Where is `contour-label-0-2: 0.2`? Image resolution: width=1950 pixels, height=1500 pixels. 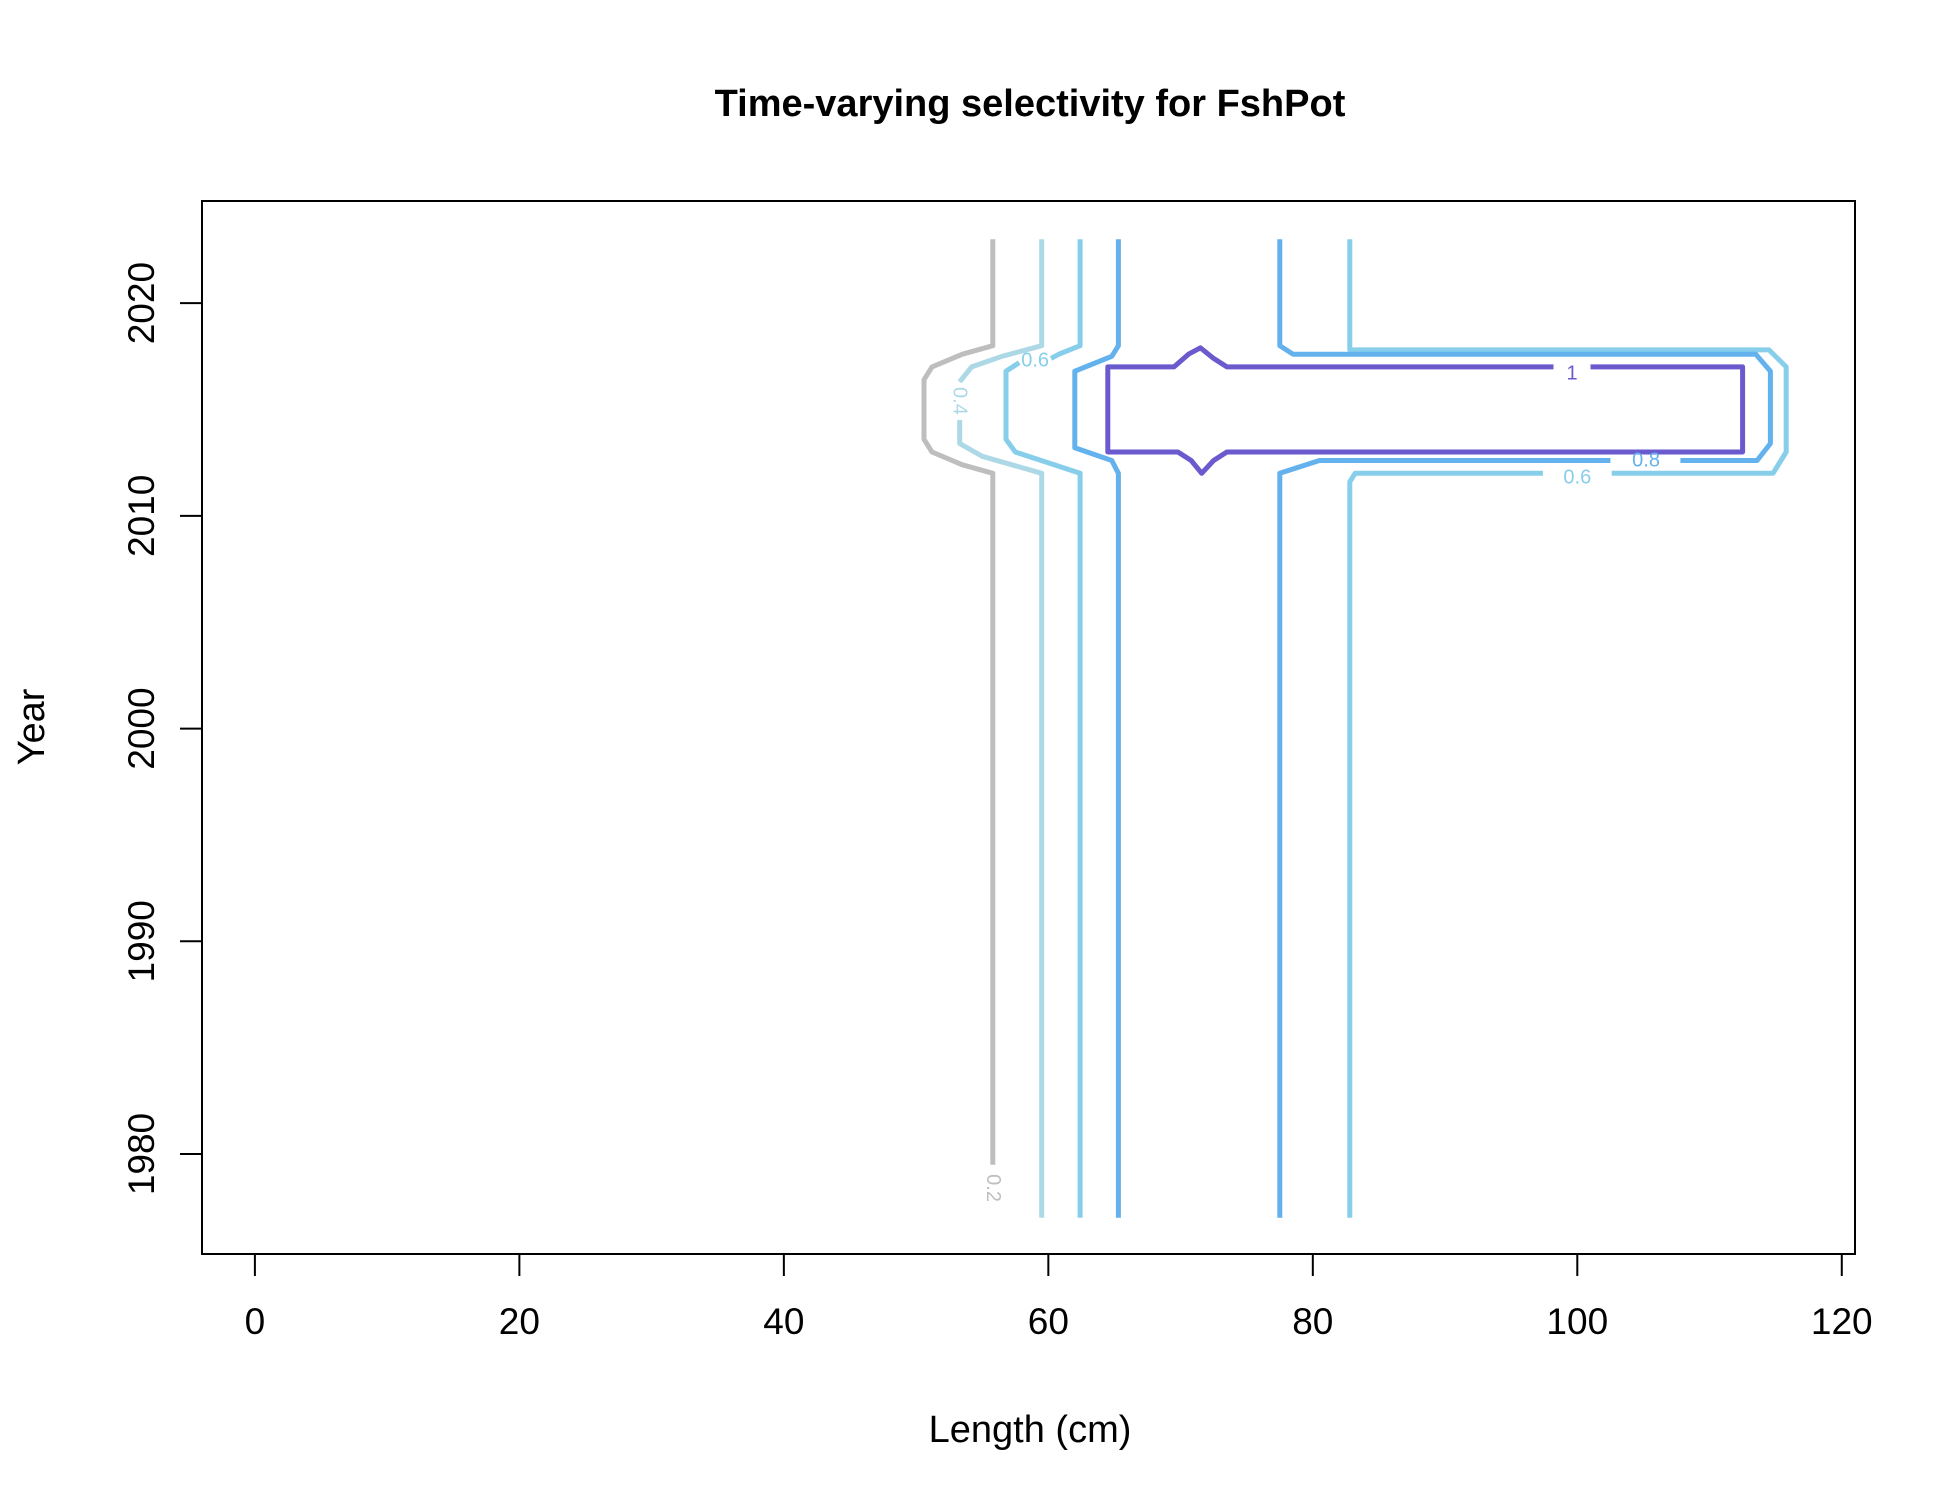
contour-label-0-2: 0.2 is located at coordinates (993, 1188).